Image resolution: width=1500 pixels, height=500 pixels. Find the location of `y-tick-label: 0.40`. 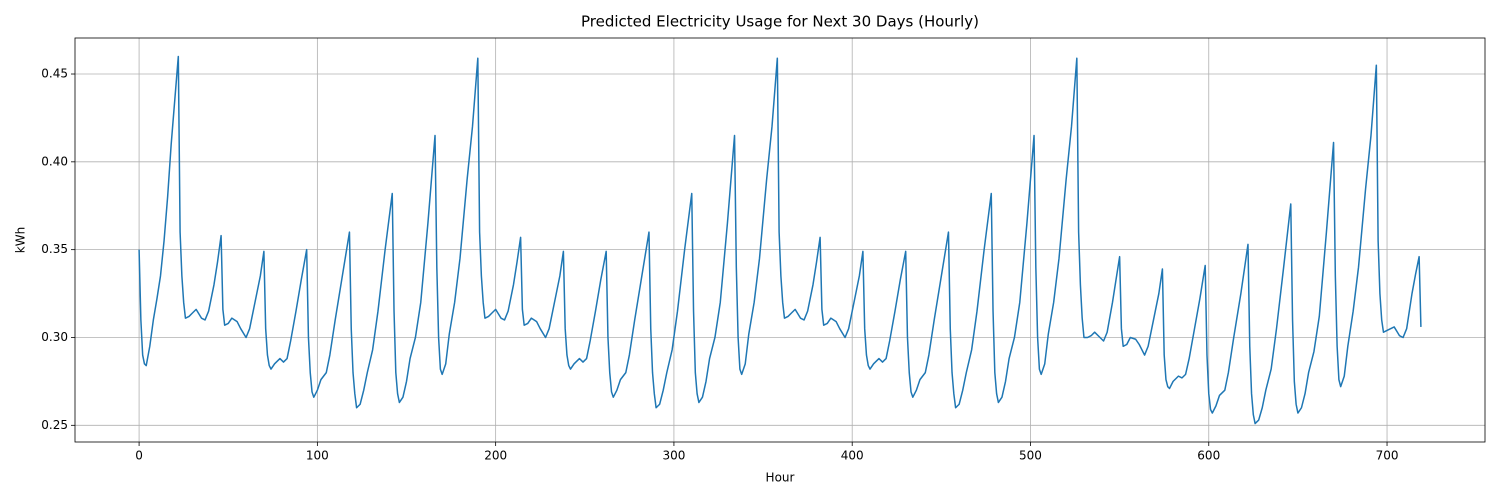

y-tick-label: 0.40 is located at coordinates (54, 161).